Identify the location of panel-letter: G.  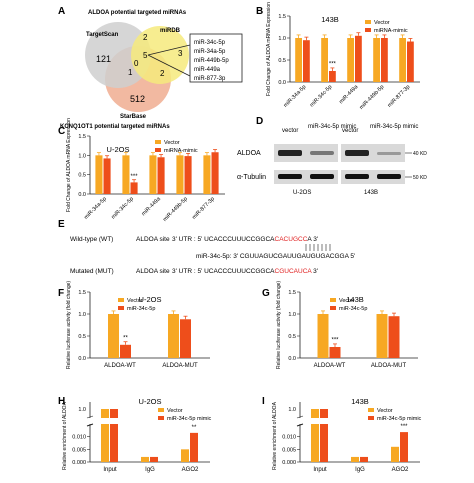
(266, 293).